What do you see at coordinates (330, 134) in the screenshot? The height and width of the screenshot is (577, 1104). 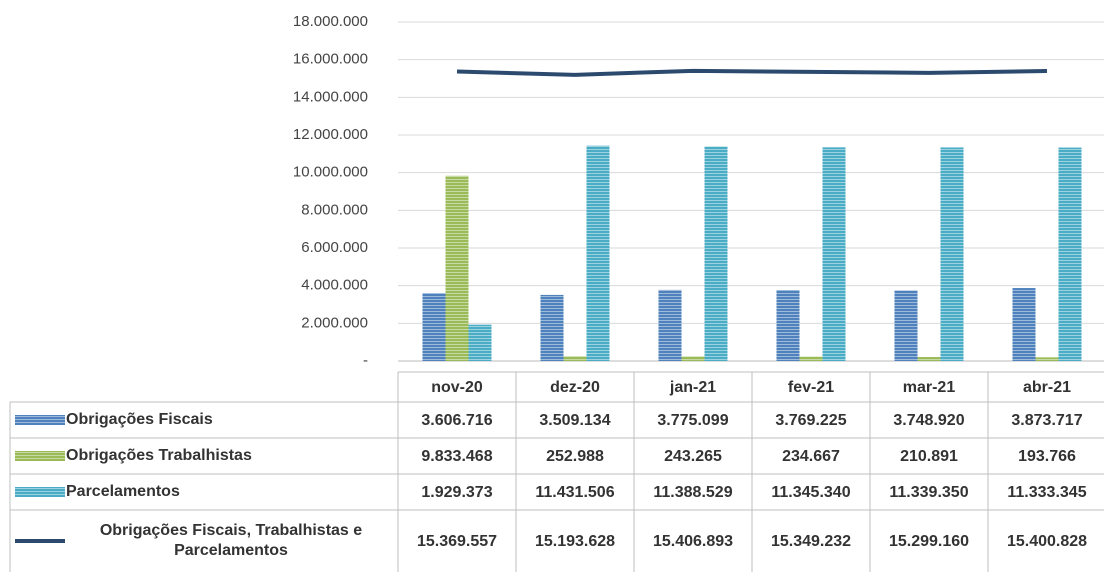 I see `y-tick-label: 12.000.000` at bounding box center [330, 134].